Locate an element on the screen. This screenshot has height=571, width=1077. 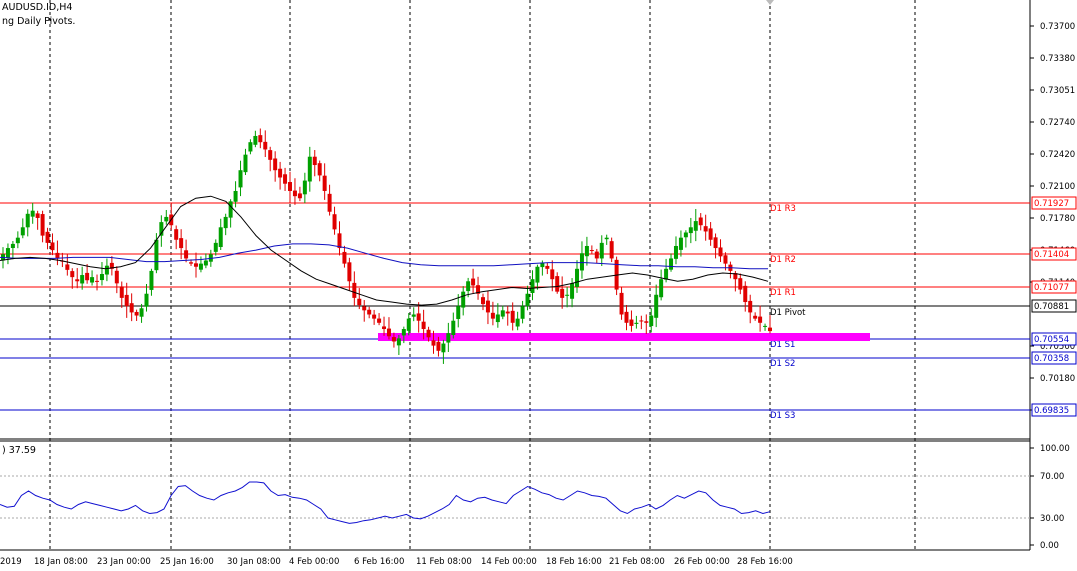
time-axis-label: 11 Feb 08:00 is located at coordinates (444, 562).